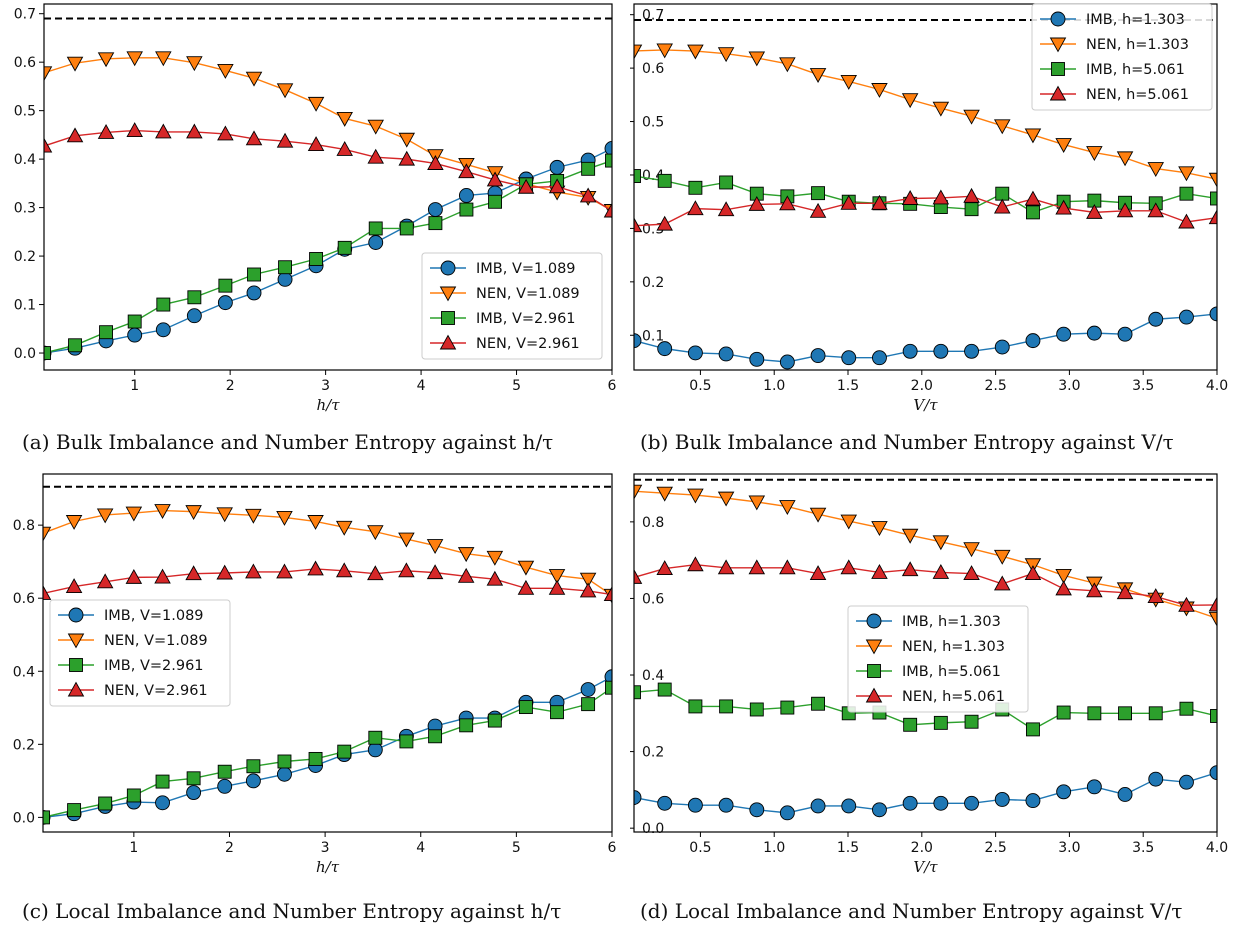  I want to click on x-tick-label: 3, so click(325, 386).